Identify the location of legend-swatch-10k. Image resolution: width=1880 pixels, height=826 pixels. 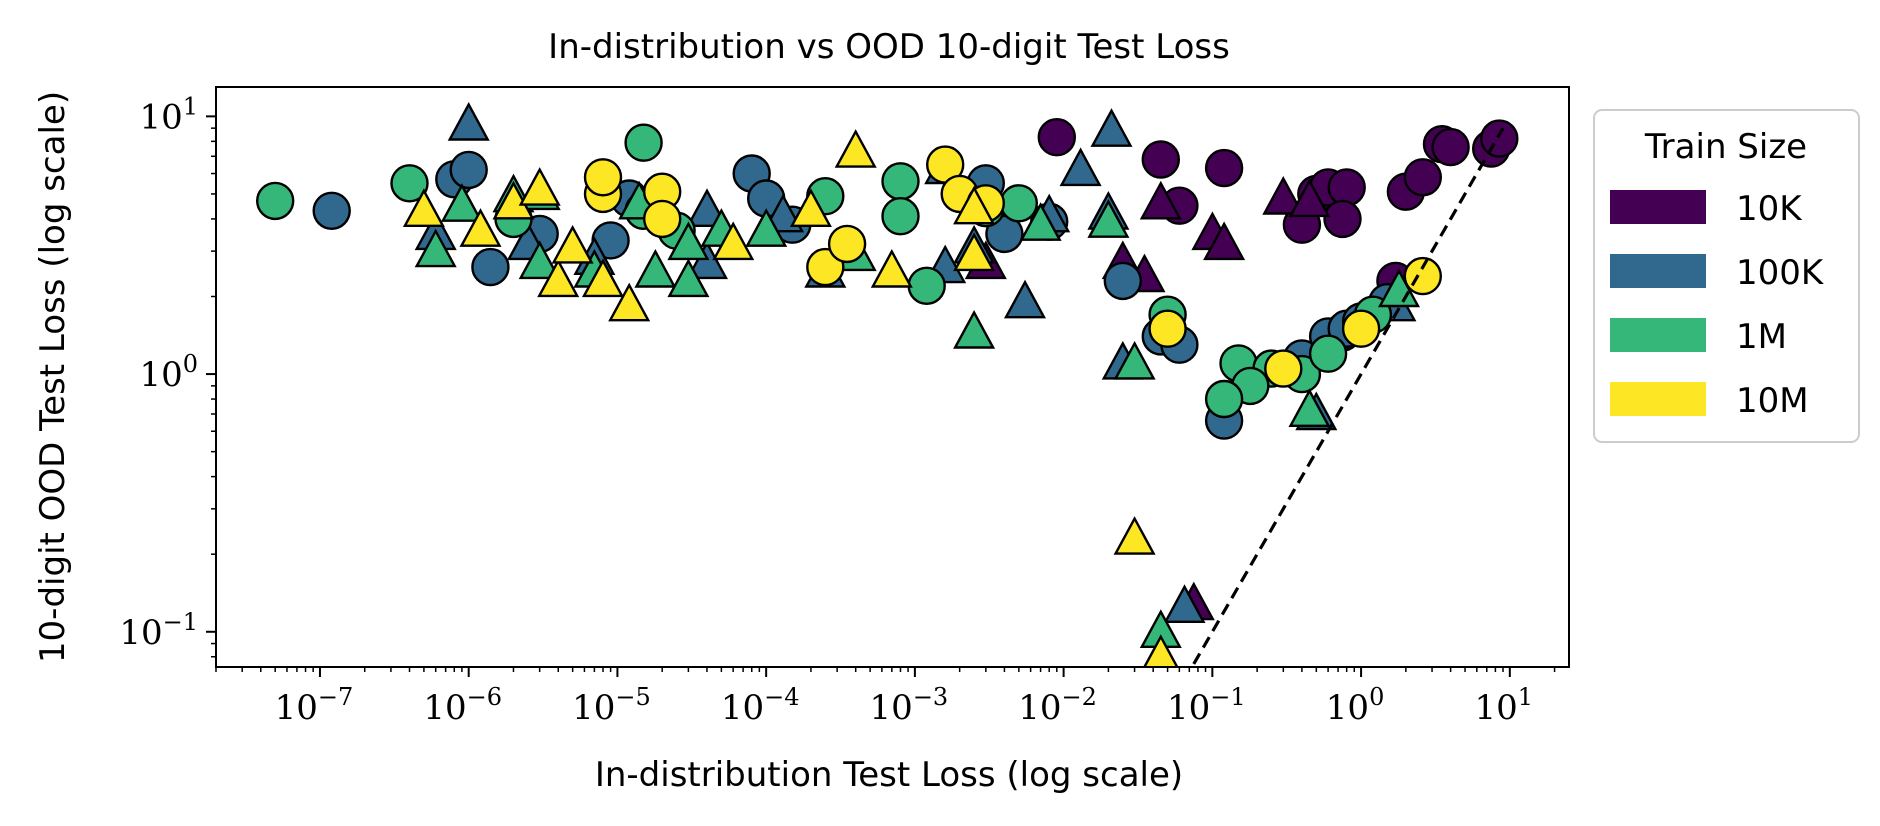
(1658, 207).